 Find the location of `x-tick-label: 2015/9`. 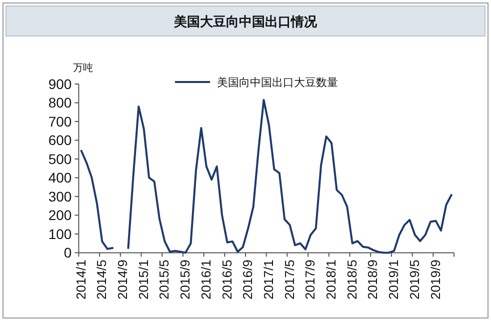

x-tick-label: 2015/9 is located at coordinates (185, 280).